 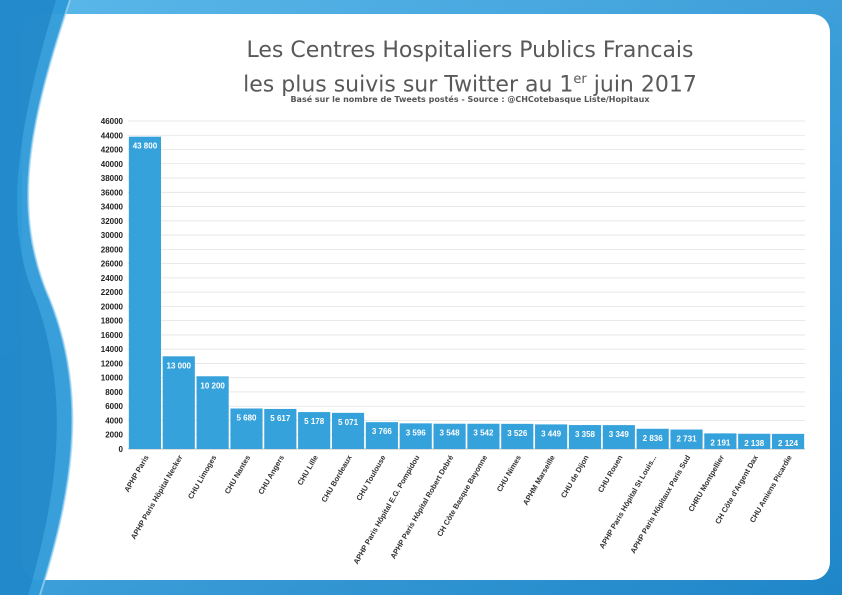 I want to click on data-label: 3 449, so click(x=551, y=433).